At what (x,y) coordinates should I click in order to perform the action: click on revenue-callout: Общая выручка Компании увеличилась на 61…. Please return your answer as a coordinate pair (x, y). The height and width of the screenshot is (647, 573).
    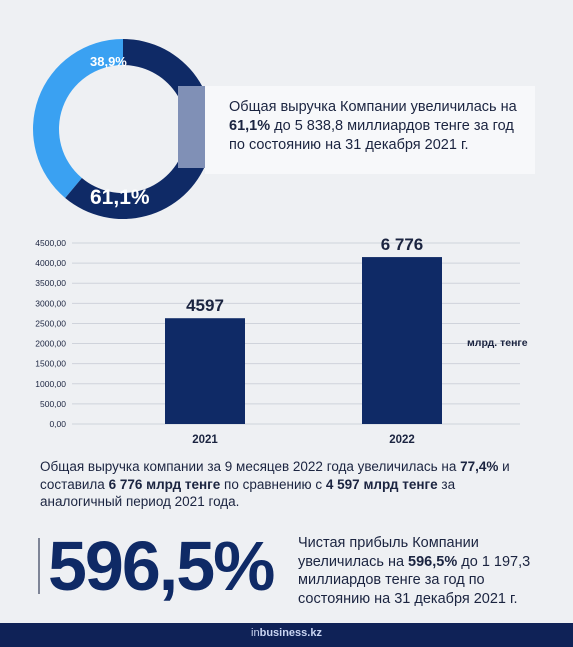
    Looking at the image, I should click on (370, 130).